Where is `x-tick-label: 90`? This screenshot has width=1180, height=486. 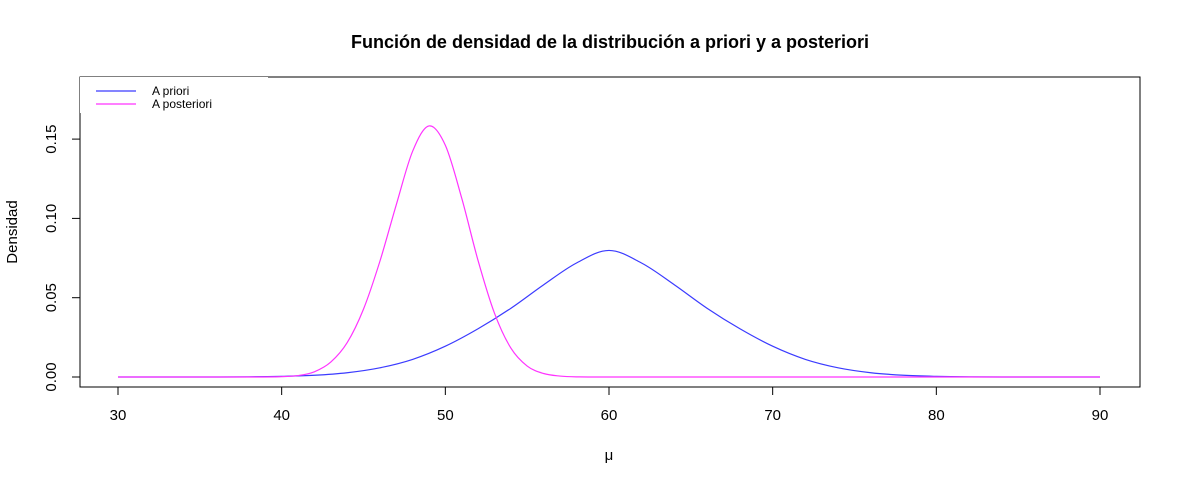
x-tick-label: 90 is located at coordinates (1100, 415).